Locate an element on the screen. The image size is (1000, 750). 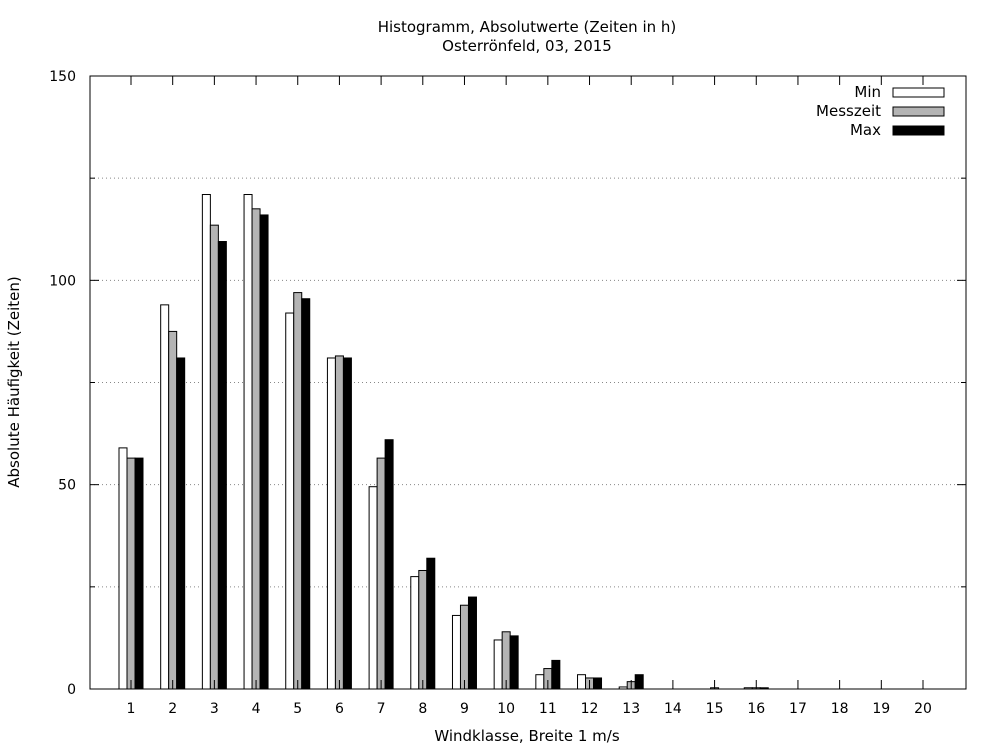
x-tick-label: 15 is located at coordinates (715, 709).